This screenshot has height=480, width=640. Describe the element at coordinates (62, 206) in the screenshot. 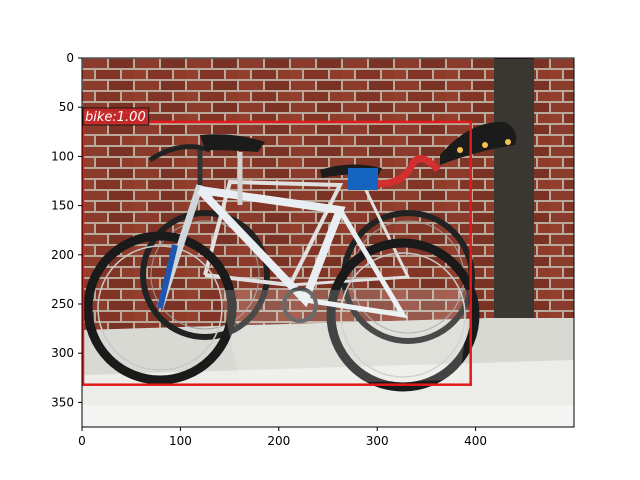

I see `y-tick-label: 150` at that location.